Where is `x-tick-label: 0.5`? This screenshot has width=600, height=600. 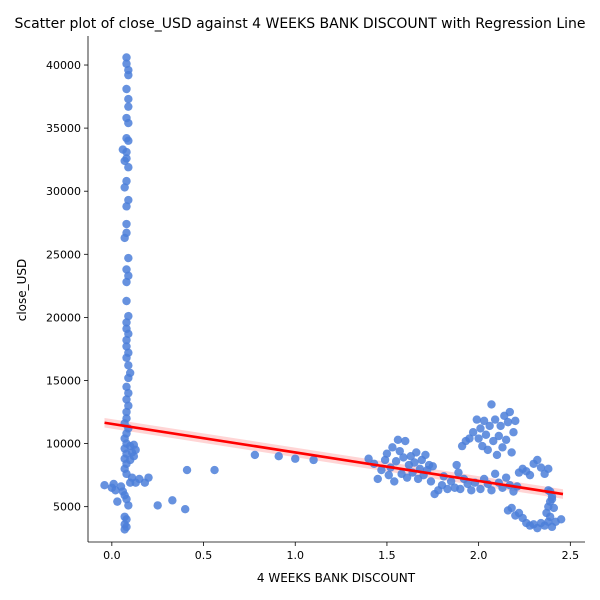
x-tick-label: 0.5 is located at coordinates (204, 555).